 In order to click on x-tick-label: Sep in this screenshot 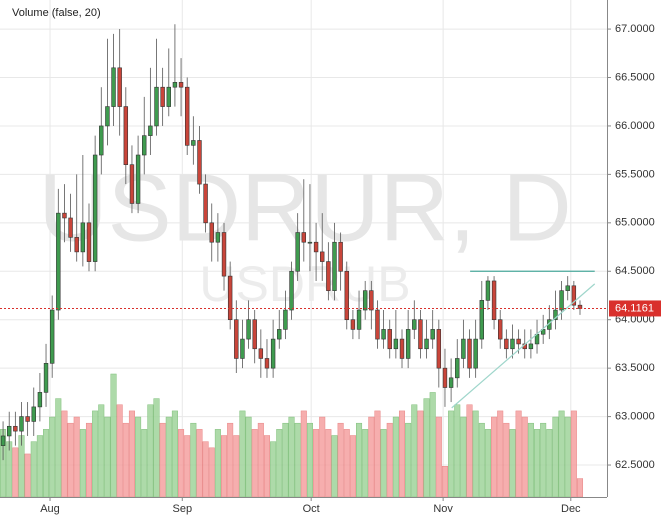, I will do `click(182, 509)`.